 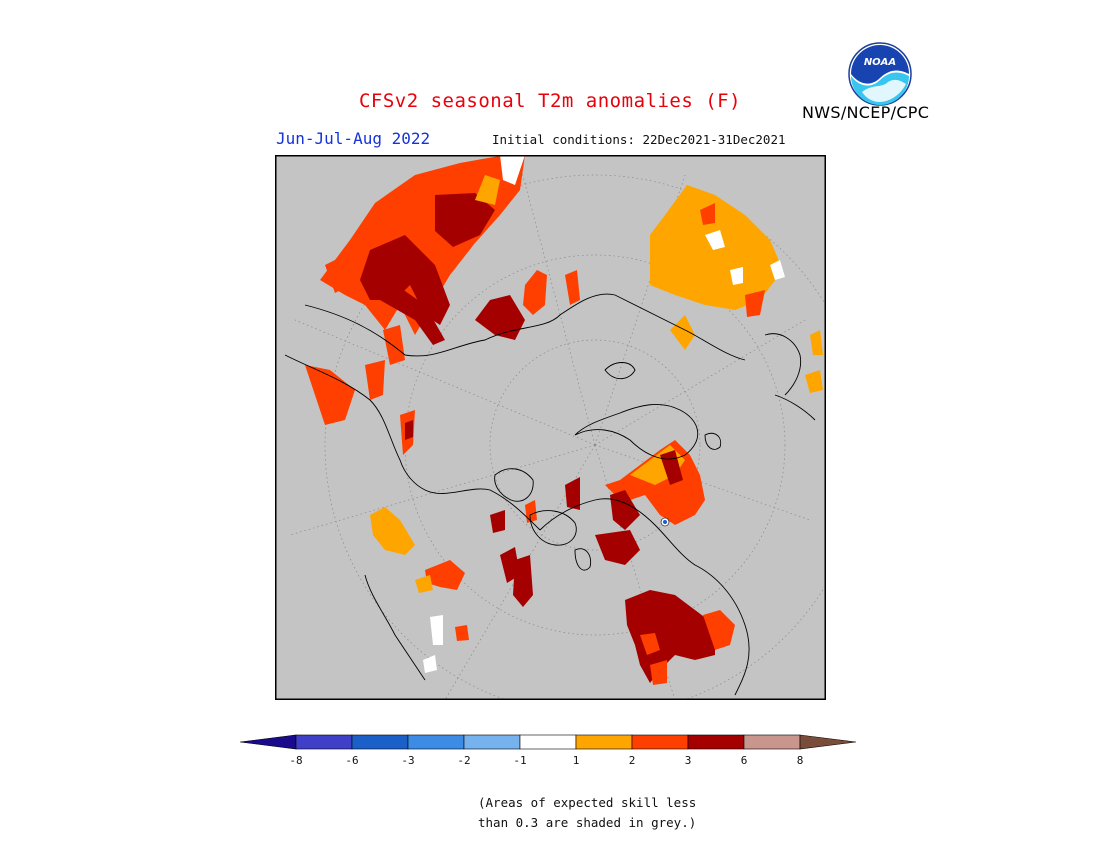 What do you see at coordinates (632, 760) in the screenshot?
I see `colorbar-tick-label: 2` at bounding box center [632, 760].